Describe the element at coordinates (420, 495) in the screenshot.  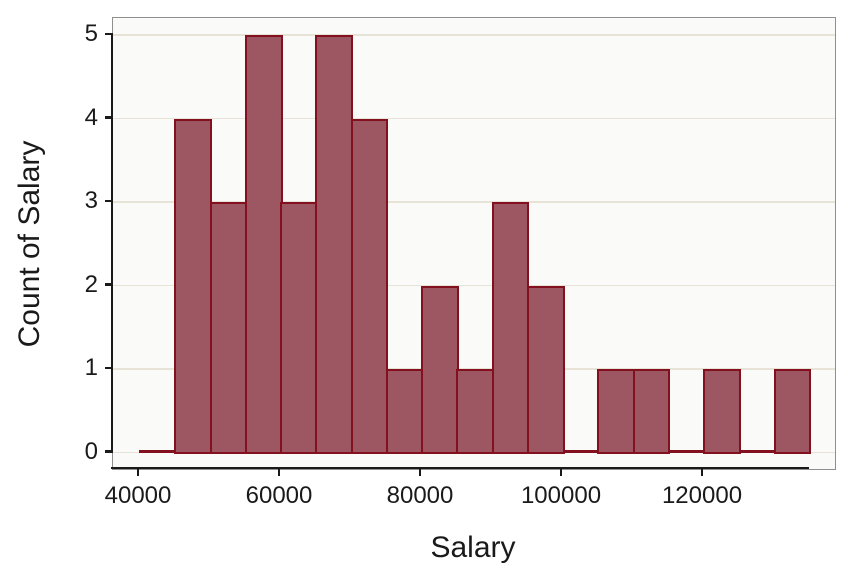
I see `x-tick-label: 80000` at that location.